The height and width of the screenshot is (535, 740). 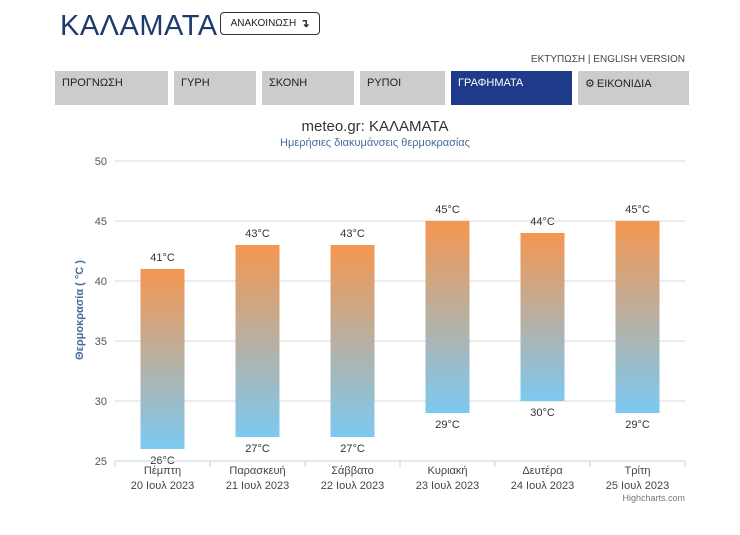 What do you see at coordinates (101, 282) in the screenshot?
I see `y-tick-label: 40` at bounding box center [101, 282].